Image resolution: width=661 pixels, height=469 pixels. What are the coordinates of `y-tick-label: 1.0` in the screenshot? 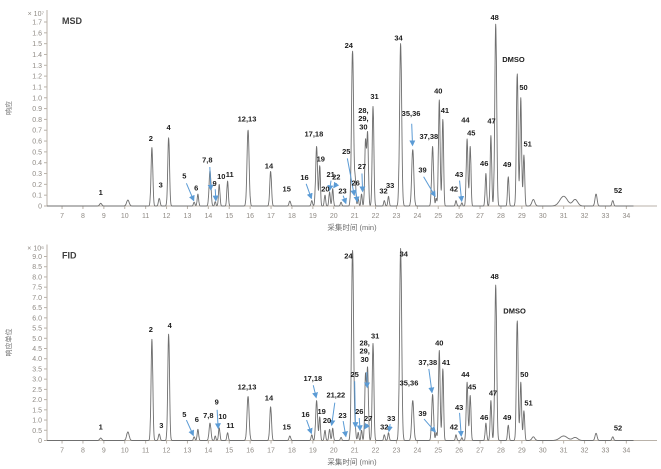 It's located at (37, 98).